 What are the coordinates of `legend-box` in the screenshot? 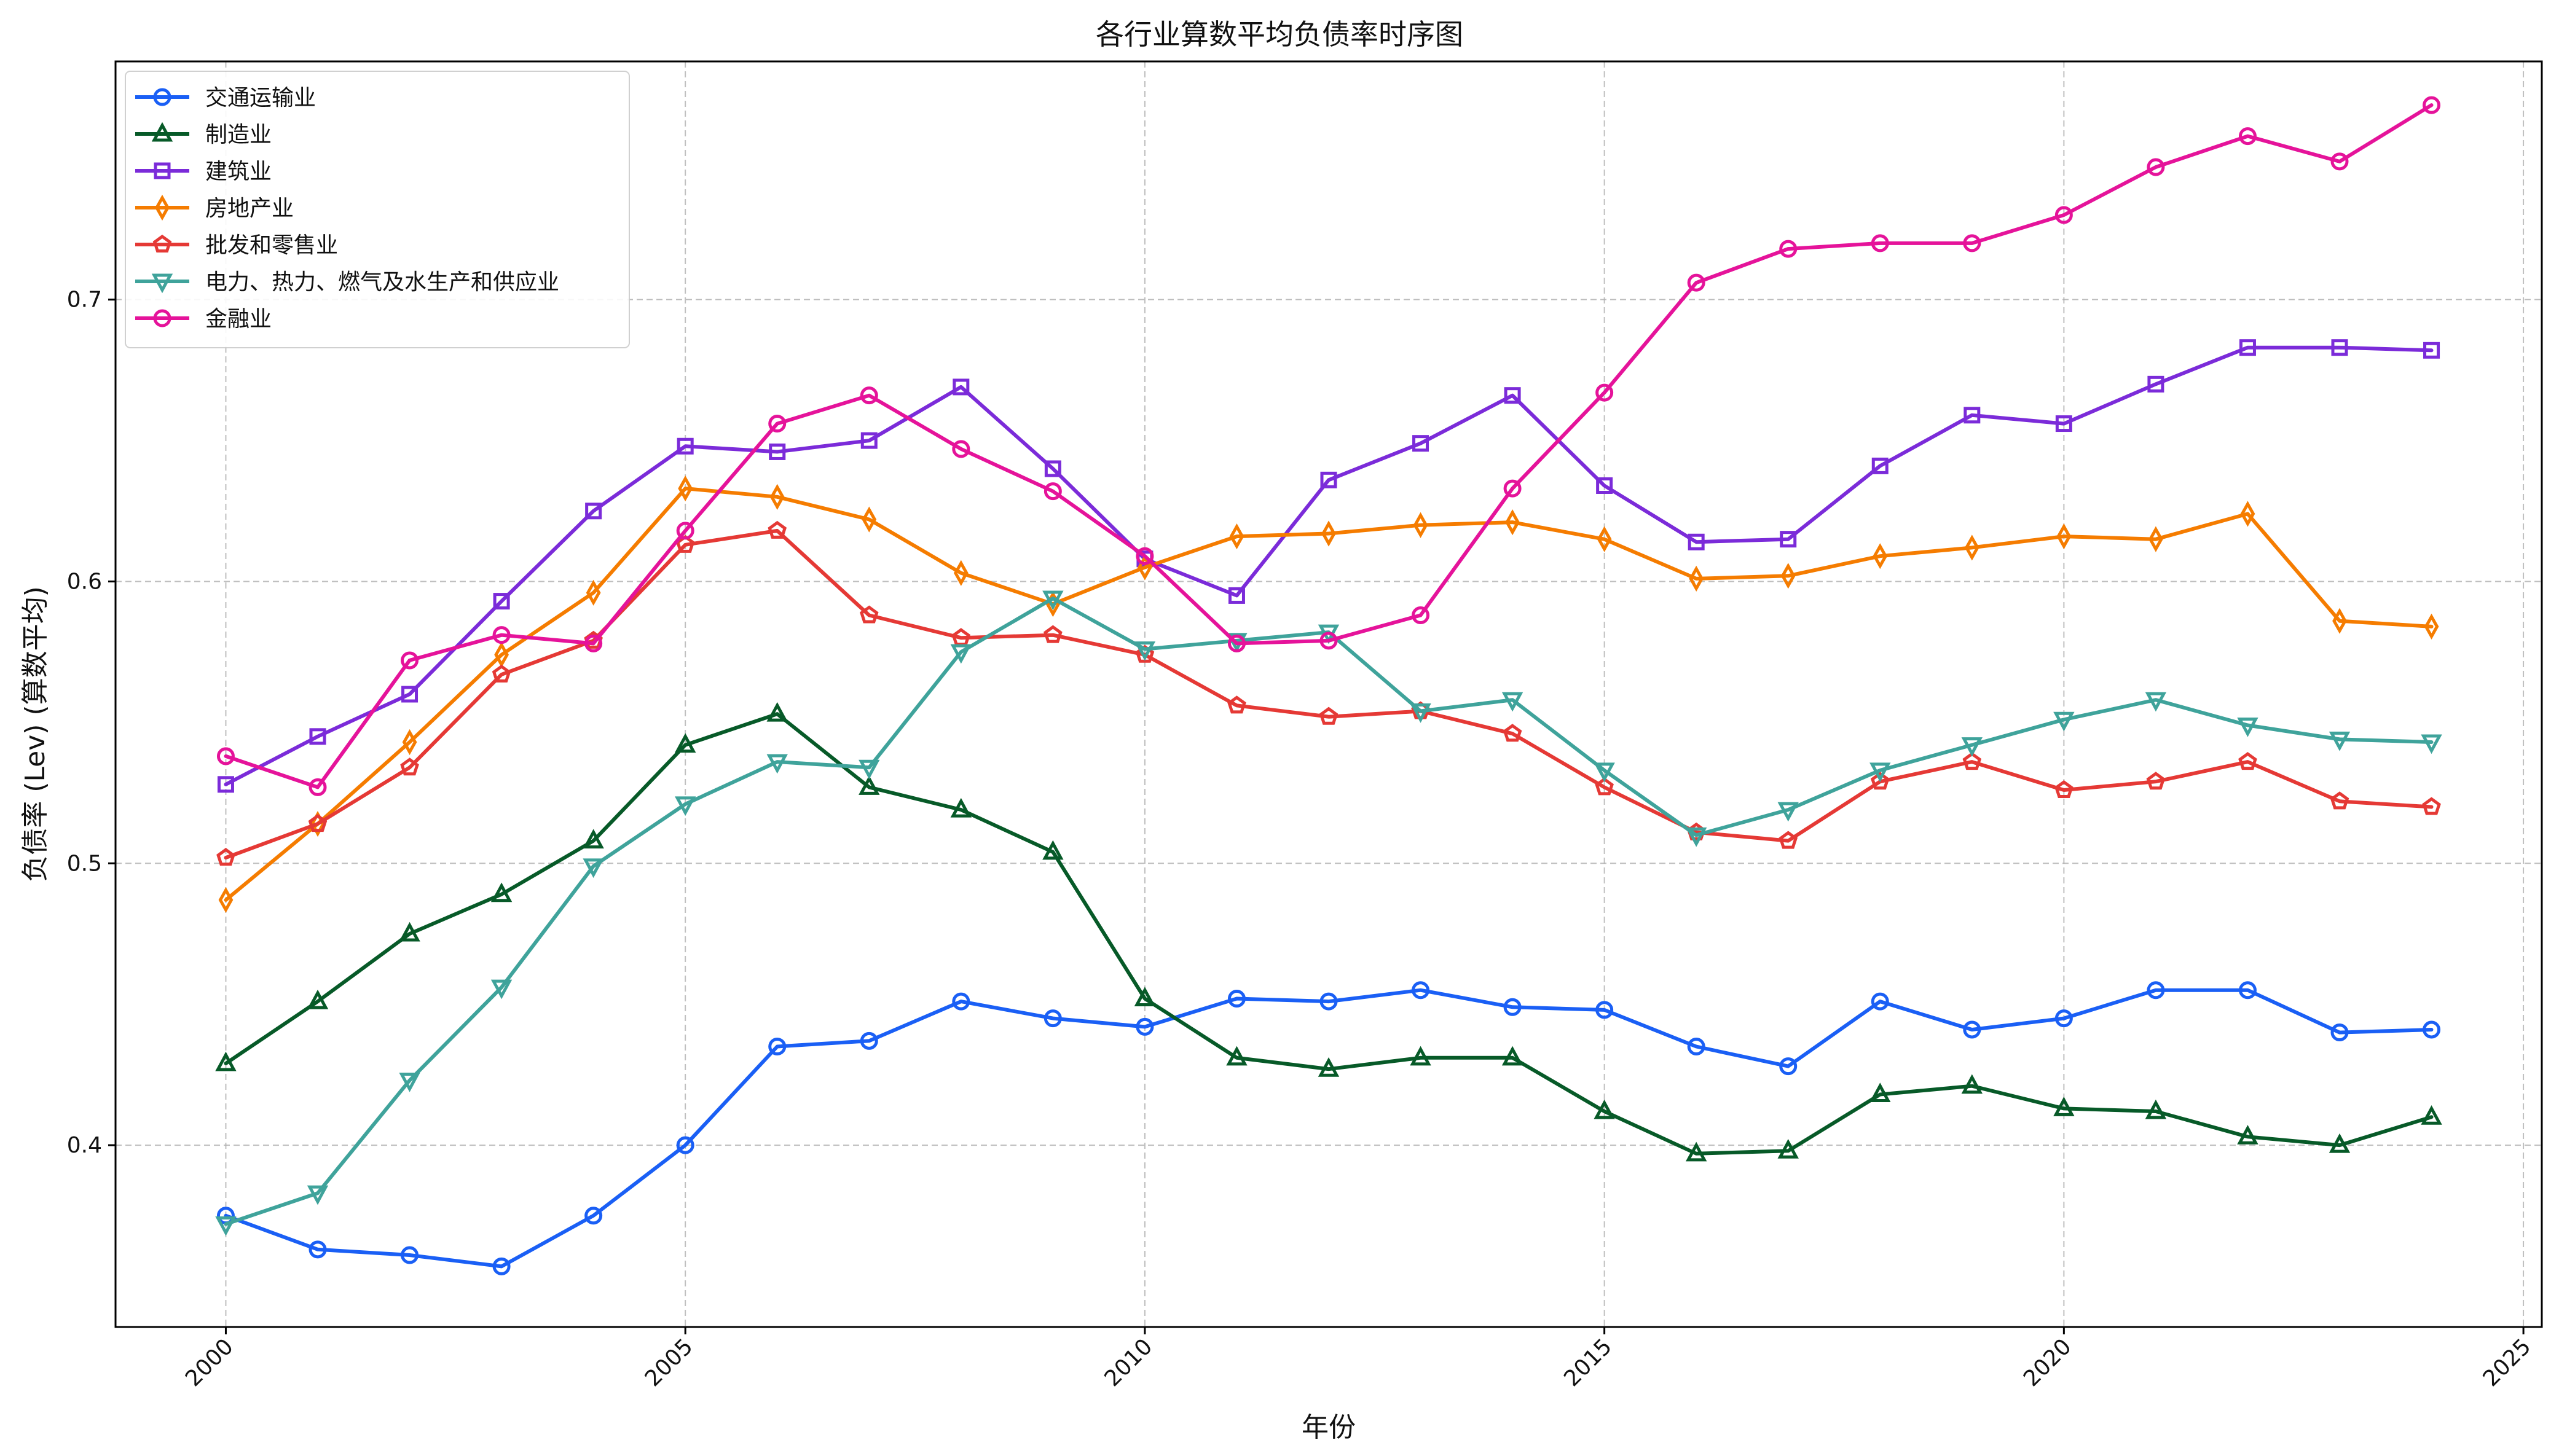 It's located at (377, 209).